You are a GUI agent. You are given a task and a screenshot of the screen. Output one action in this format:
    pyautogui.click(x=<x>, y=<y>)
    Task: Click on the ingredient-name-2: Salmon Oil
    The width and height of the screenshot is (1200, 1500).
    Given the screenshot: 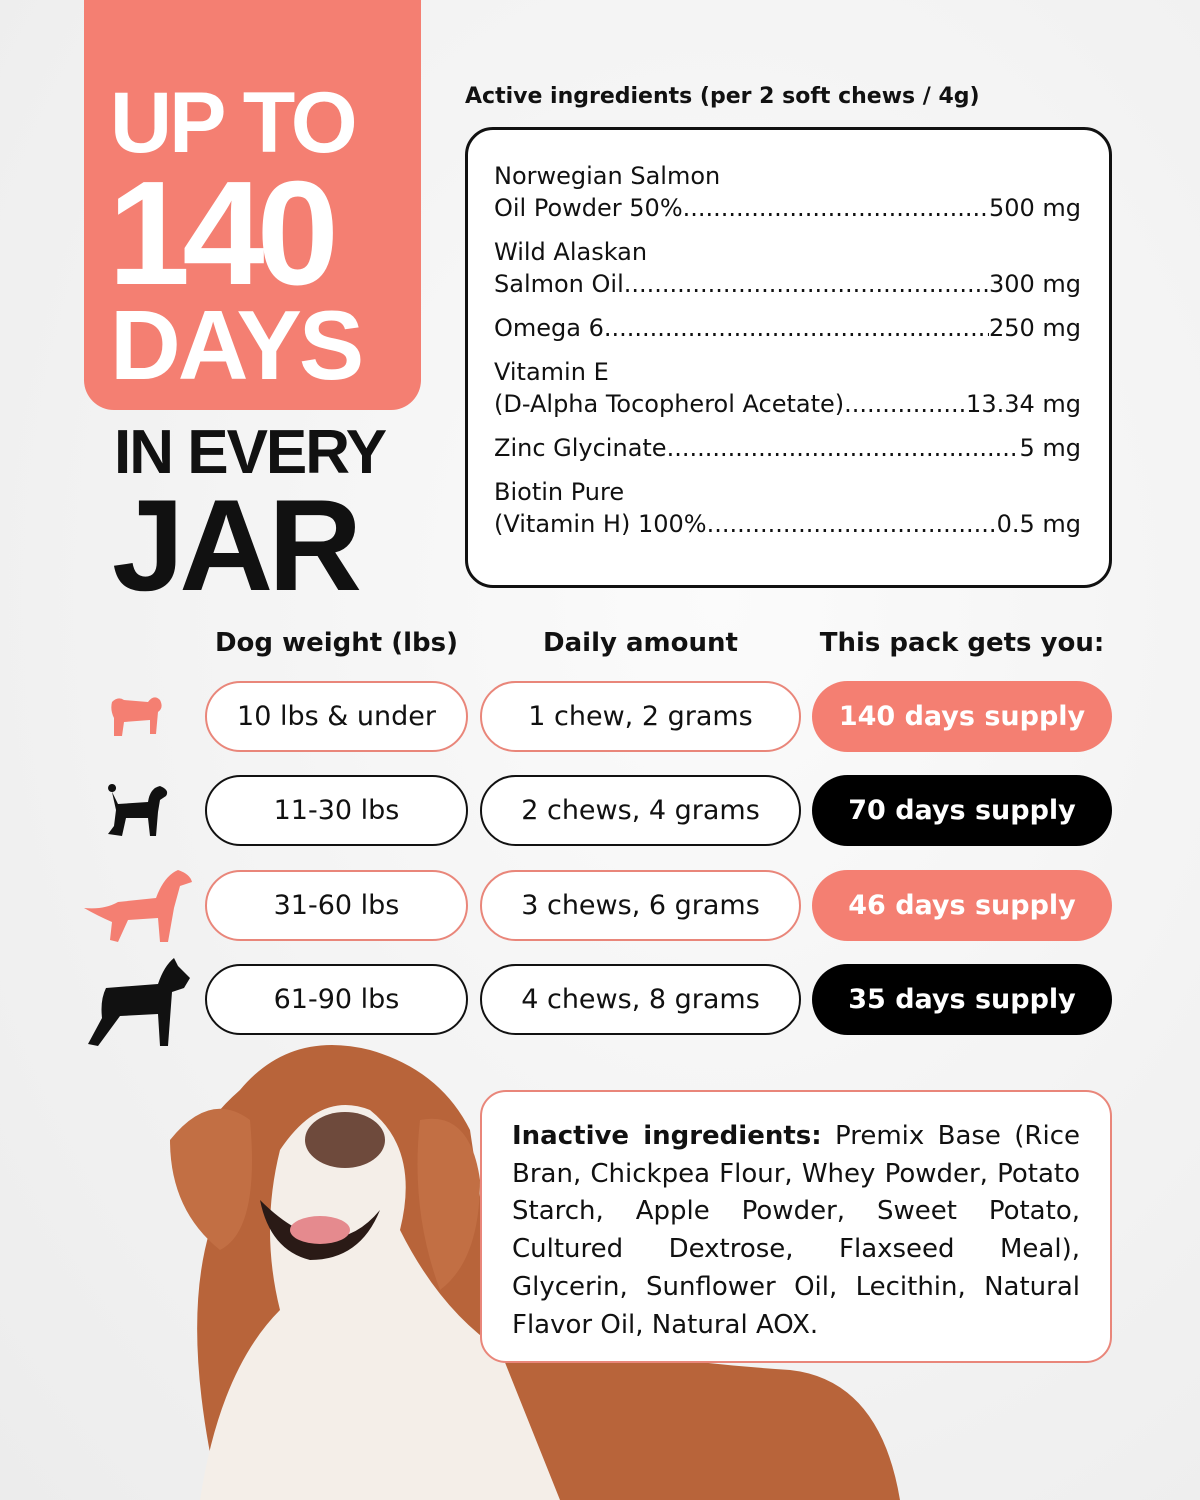 What is the action you would take?
    pyautogui.click(x=559, y=284)
    